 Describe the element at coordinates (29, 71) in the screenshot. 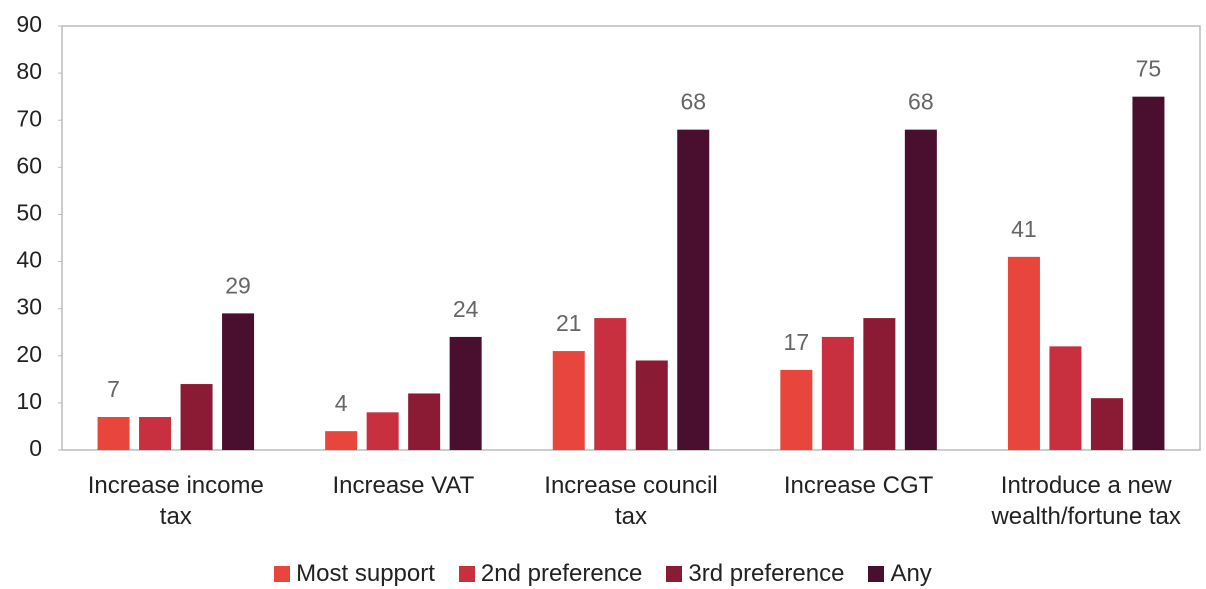

I see `y-tick-label: 80` at that location.